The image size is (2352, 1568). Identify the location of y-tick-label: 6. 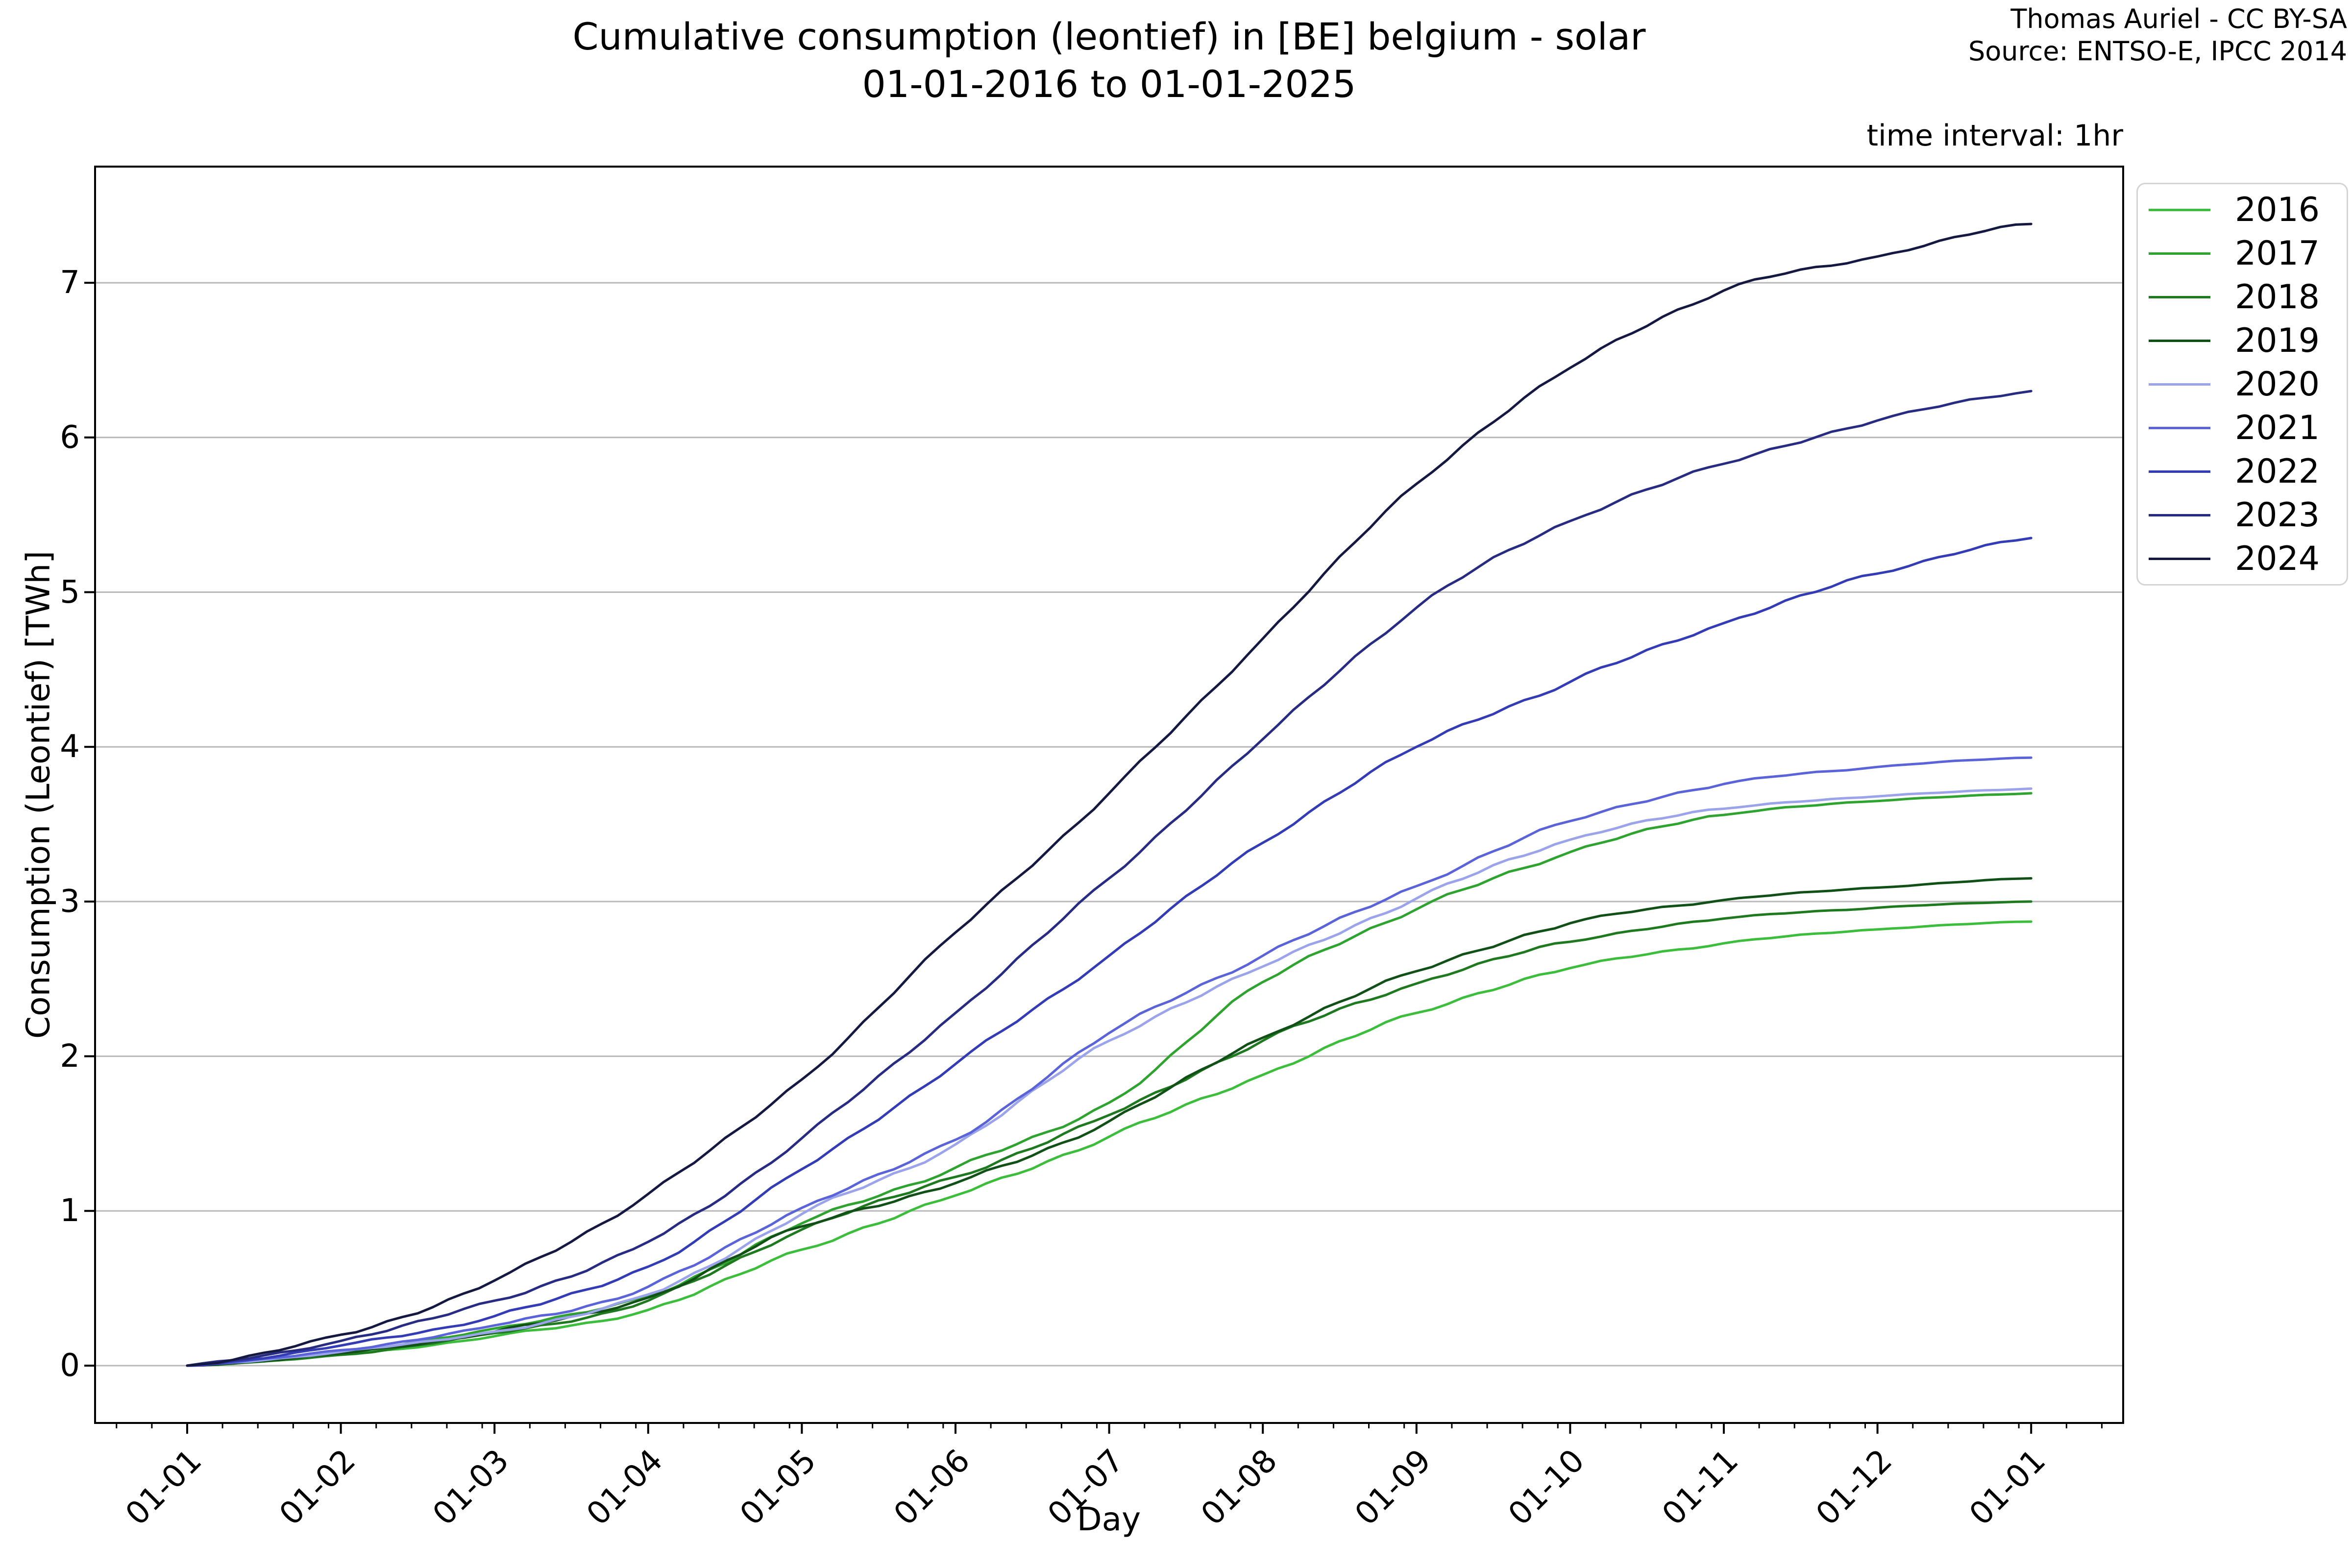
(70, 437).